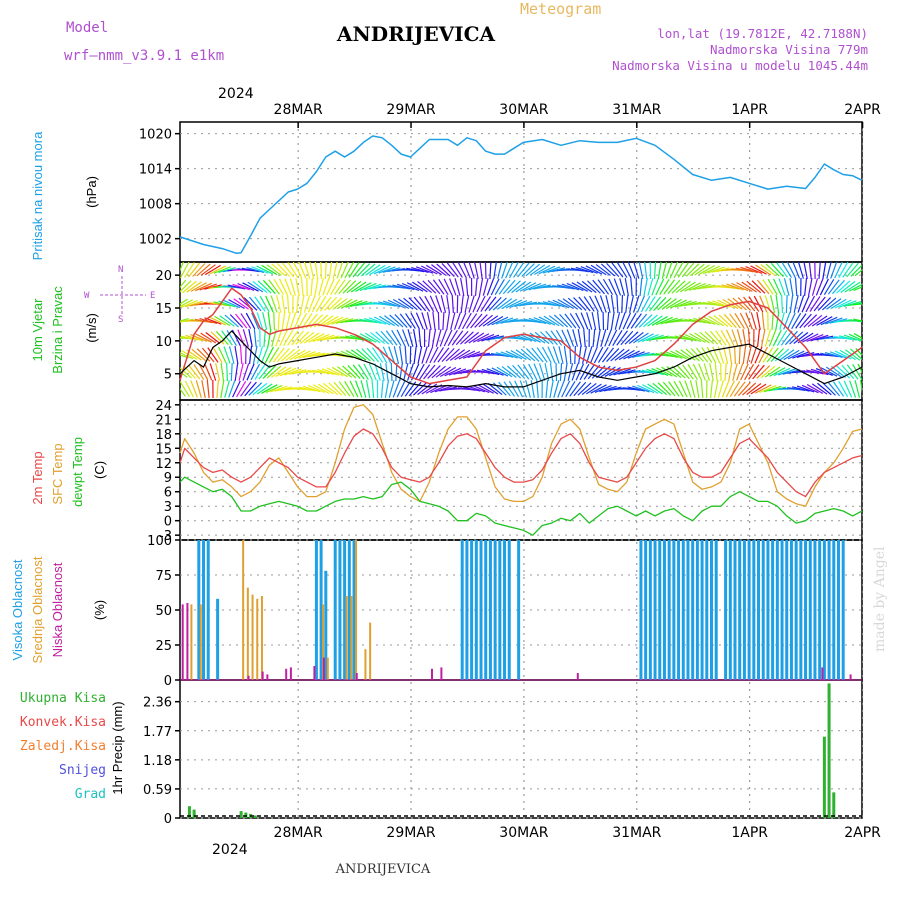  What do you see at coordinates (521, 506) in the screenshot?
I see `dewpoint-line` at bounding box center [521, 506].